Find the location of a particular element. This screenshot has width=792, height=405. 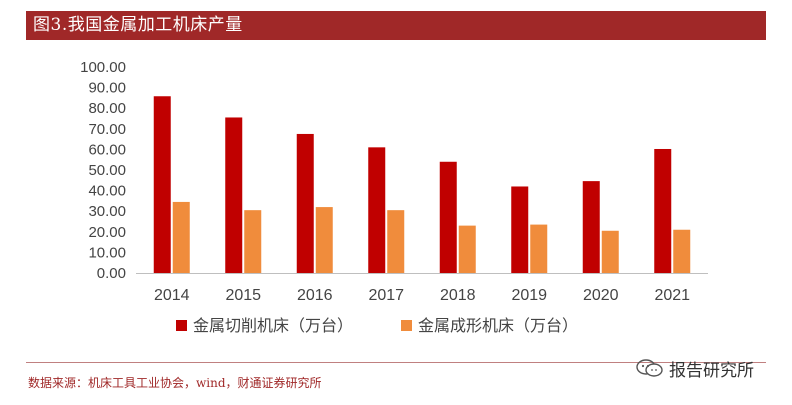

source-note: 数据来源：机床工具工业协会，wind，财通证券研究所 is located at coordinates (175, 383).